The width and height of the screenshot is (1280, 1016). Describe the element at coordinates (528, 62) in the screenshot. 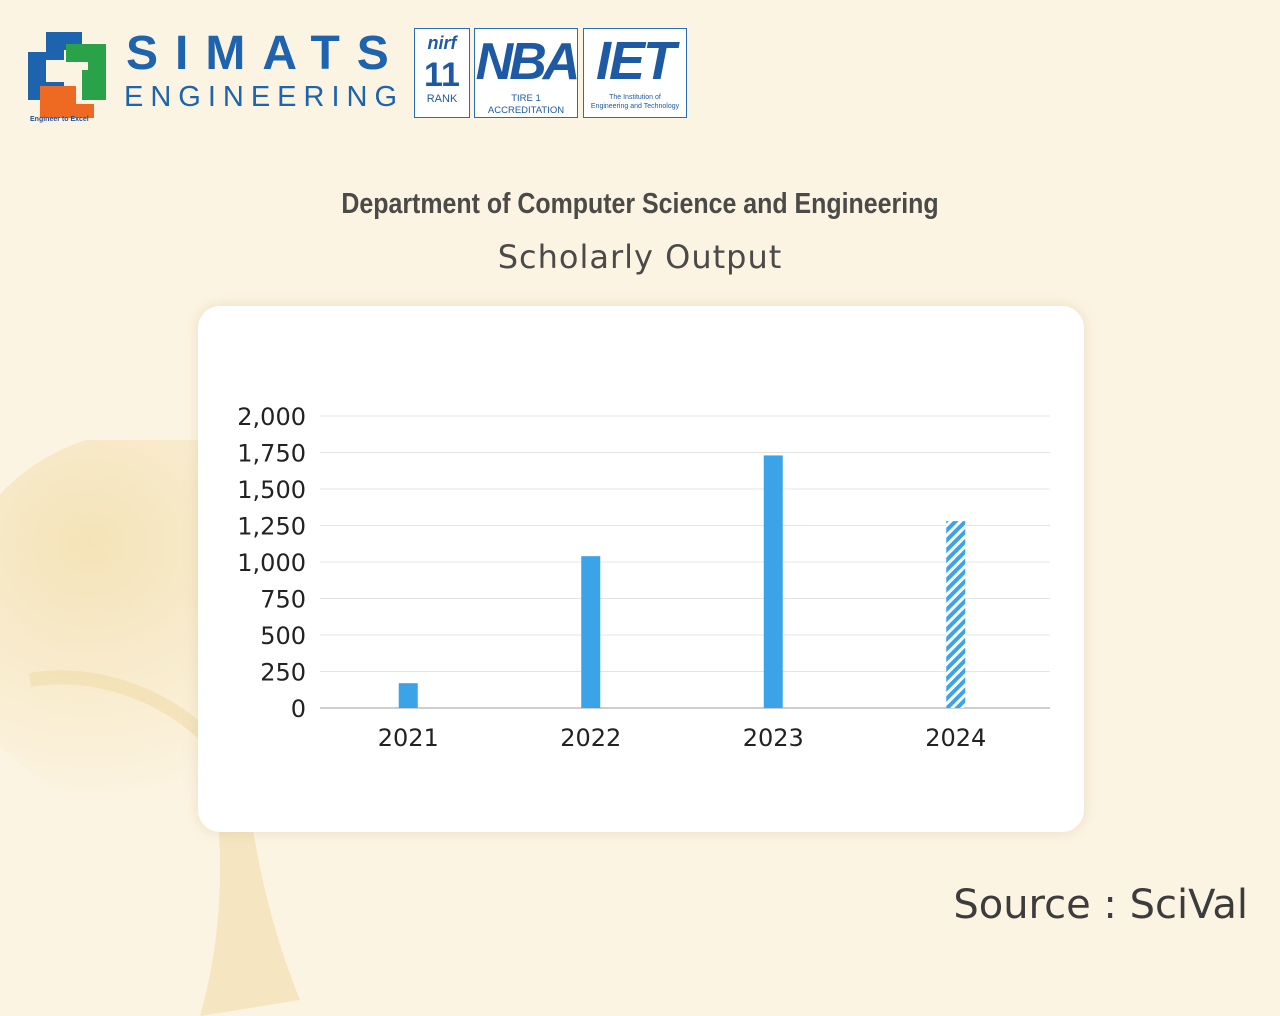

I see `nba-logo: NBA` at that location.